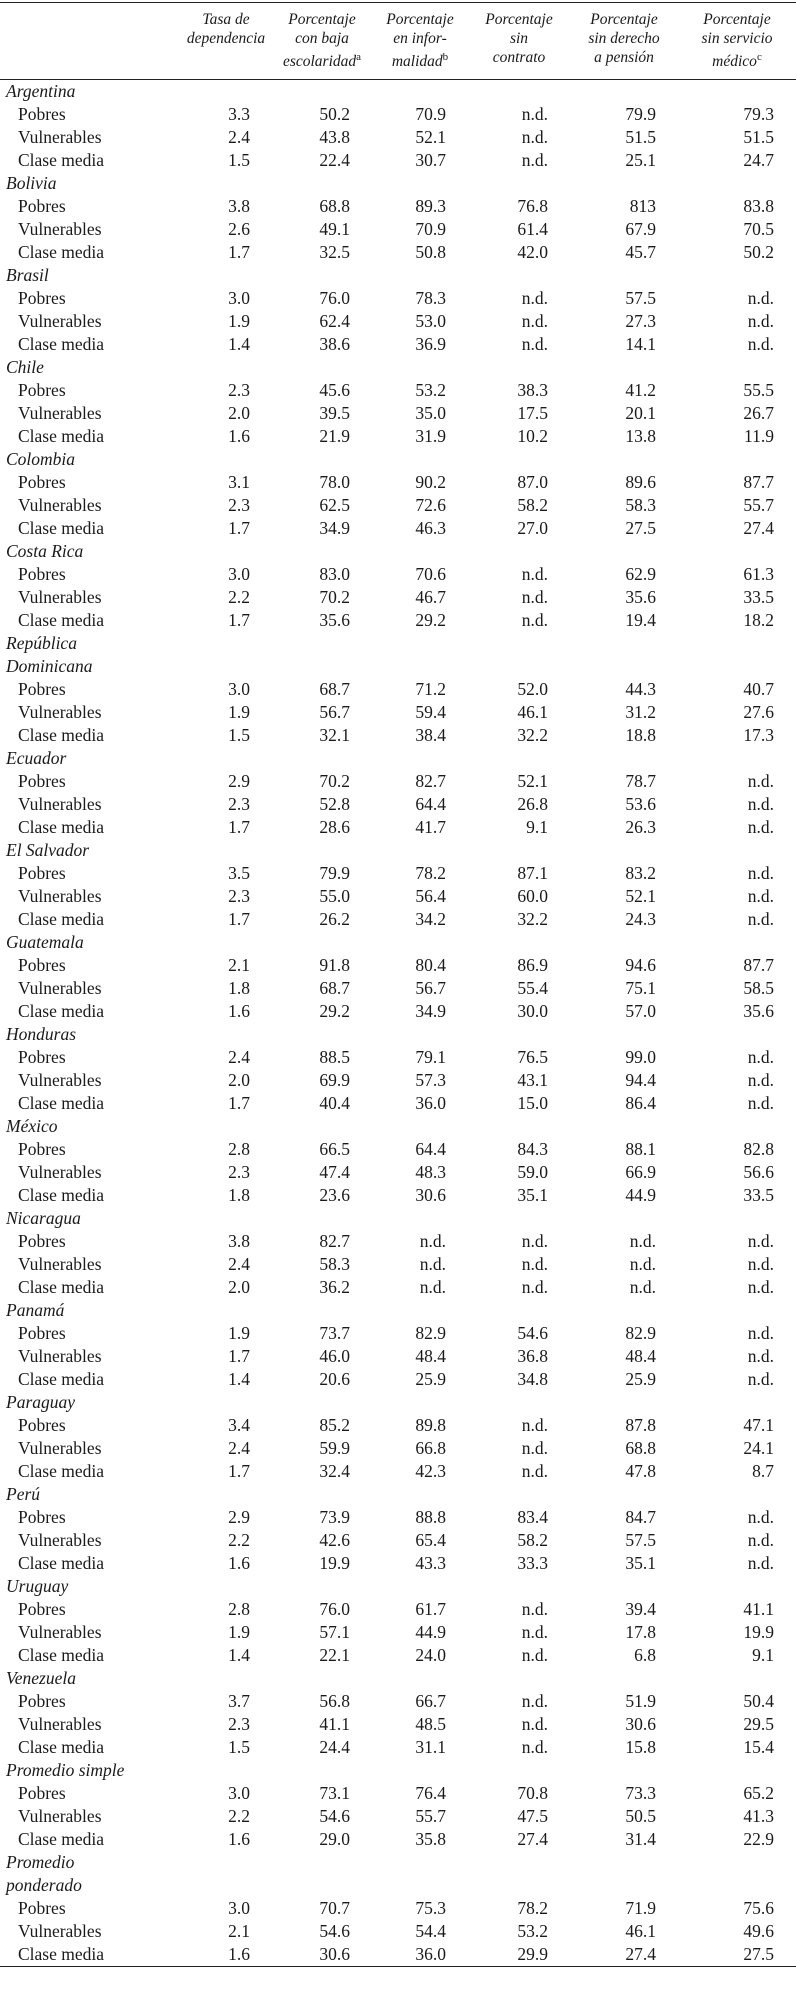  Describe the element at coordinates (334, 160) in the screenshot. I see `table-cell: 22.4` at that location.